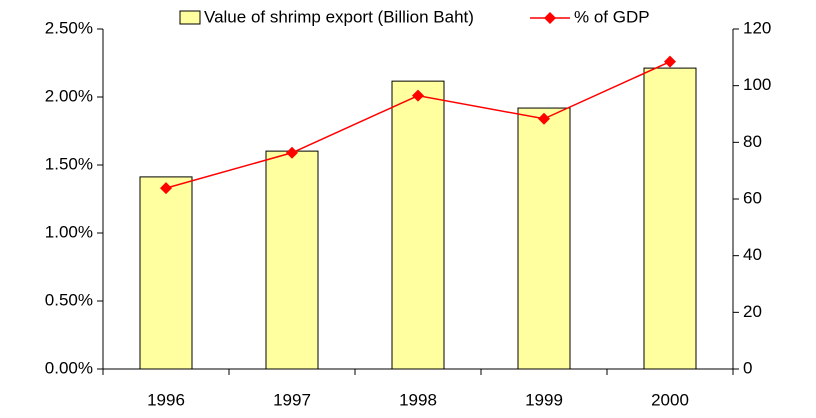 The width and height of the screenshot is (816, 418). Describe the element at coordinates (757, 27) in the screenshot. I see `y2-tick-label: 120` at that location.